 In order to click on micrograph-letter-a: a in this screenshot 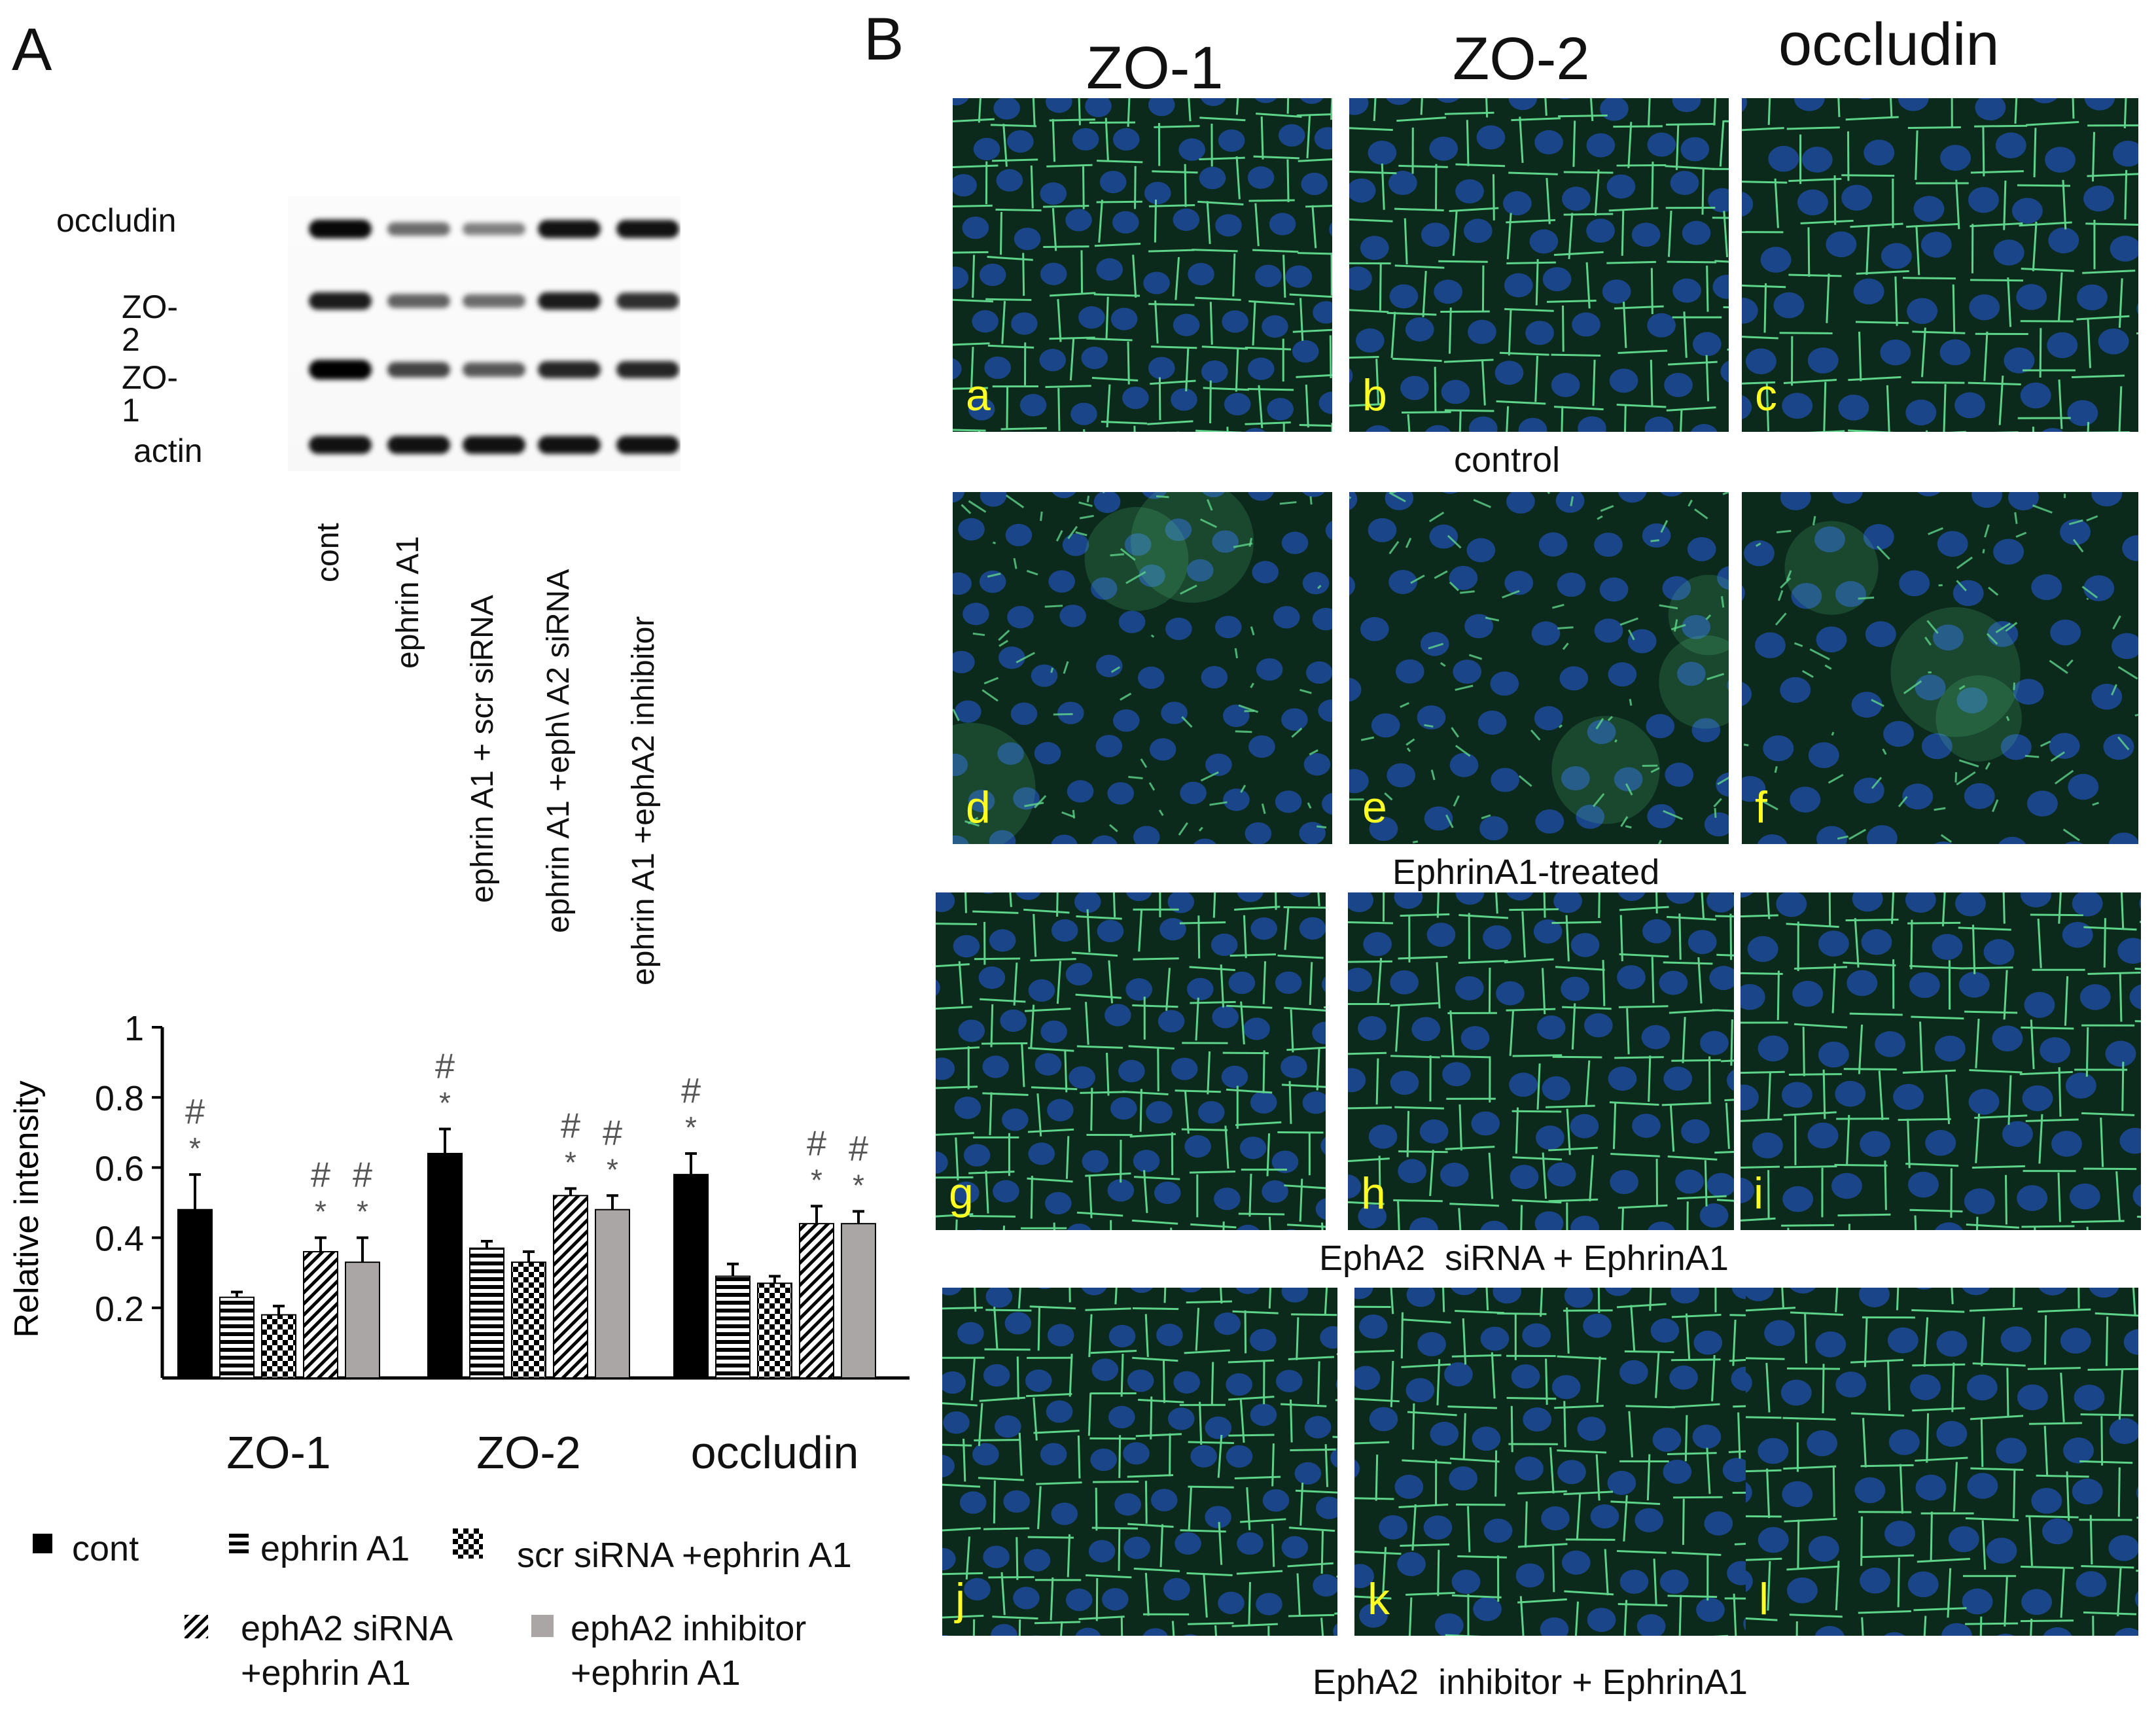, I will do `click(978, 395)`.